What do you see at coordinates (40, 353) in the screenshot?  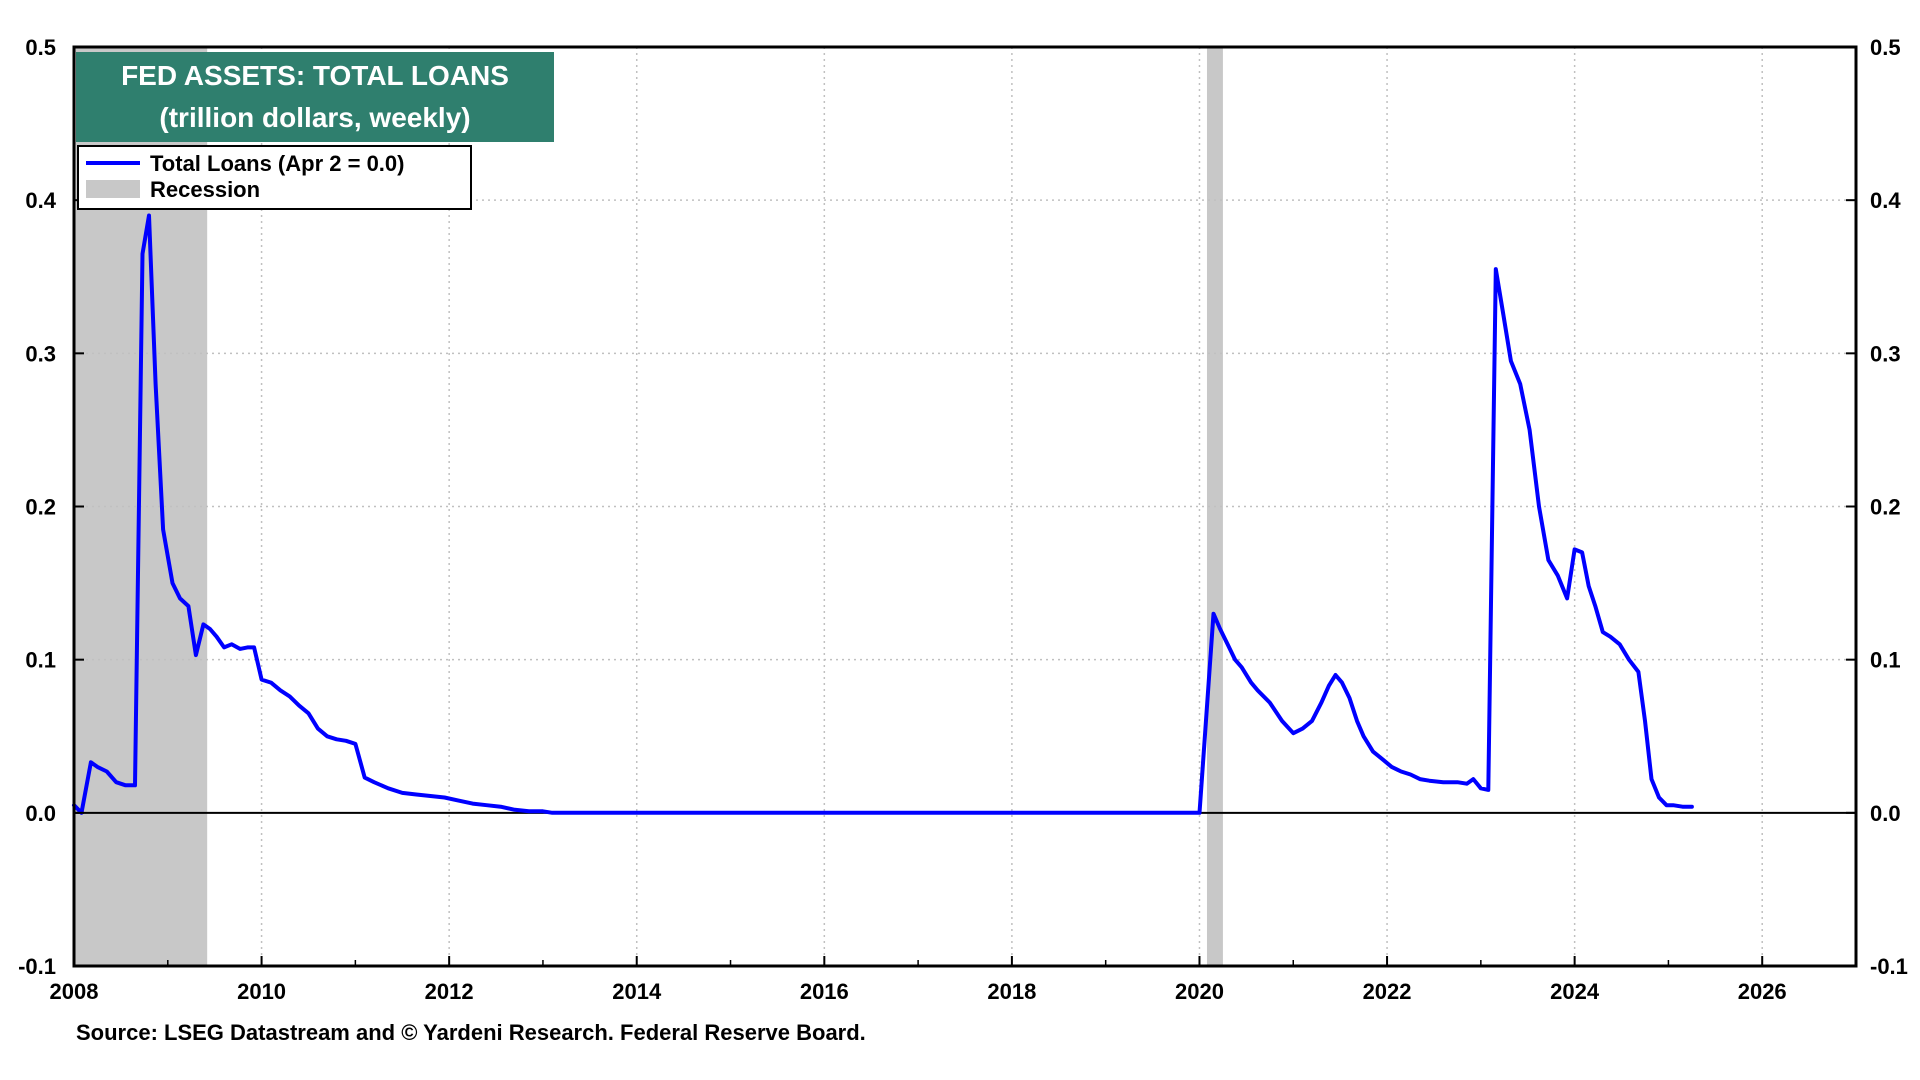 I see `ytick-label-left: 0.3` at bounding box center [40, 353].